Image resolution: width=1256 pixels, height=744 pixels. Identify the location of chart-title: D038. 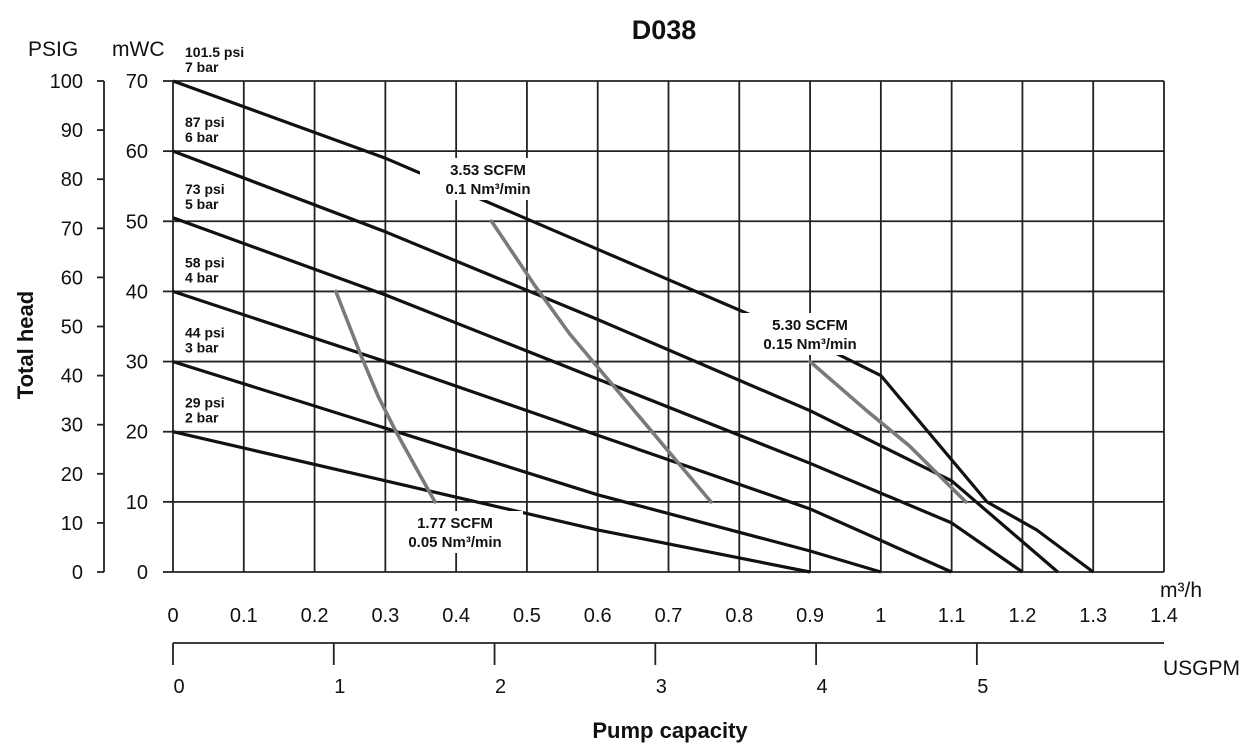
(664, 30).